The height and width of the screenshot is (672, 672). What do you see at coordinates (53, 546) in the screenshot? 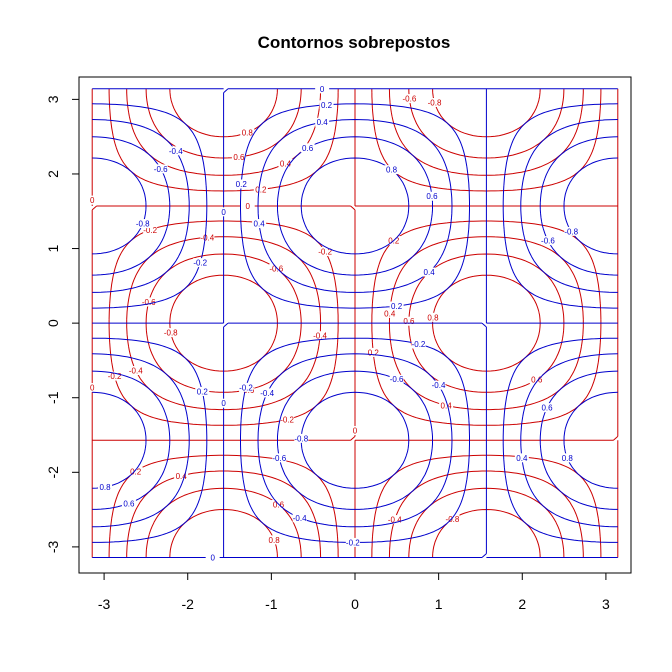
I see `y-tick-label: -3` at bounding box center [53, 546].